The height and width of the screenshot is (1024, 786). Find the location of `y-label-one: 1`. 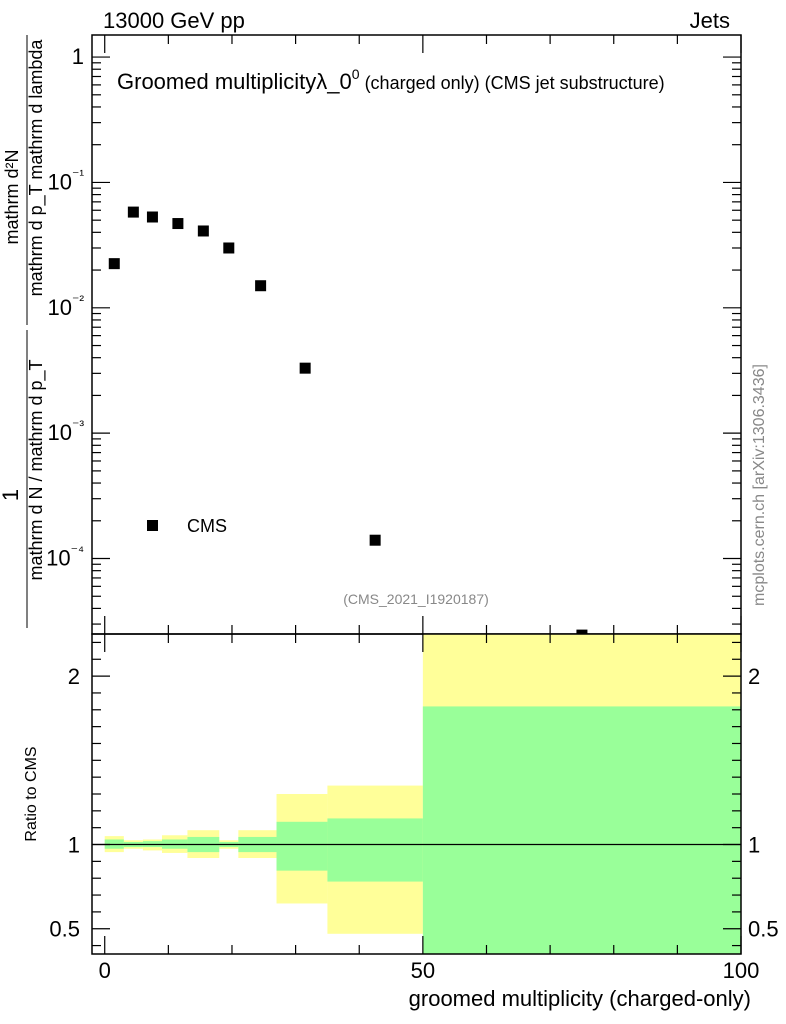

y-label-one: 1 is located at coordinates (11, 495).